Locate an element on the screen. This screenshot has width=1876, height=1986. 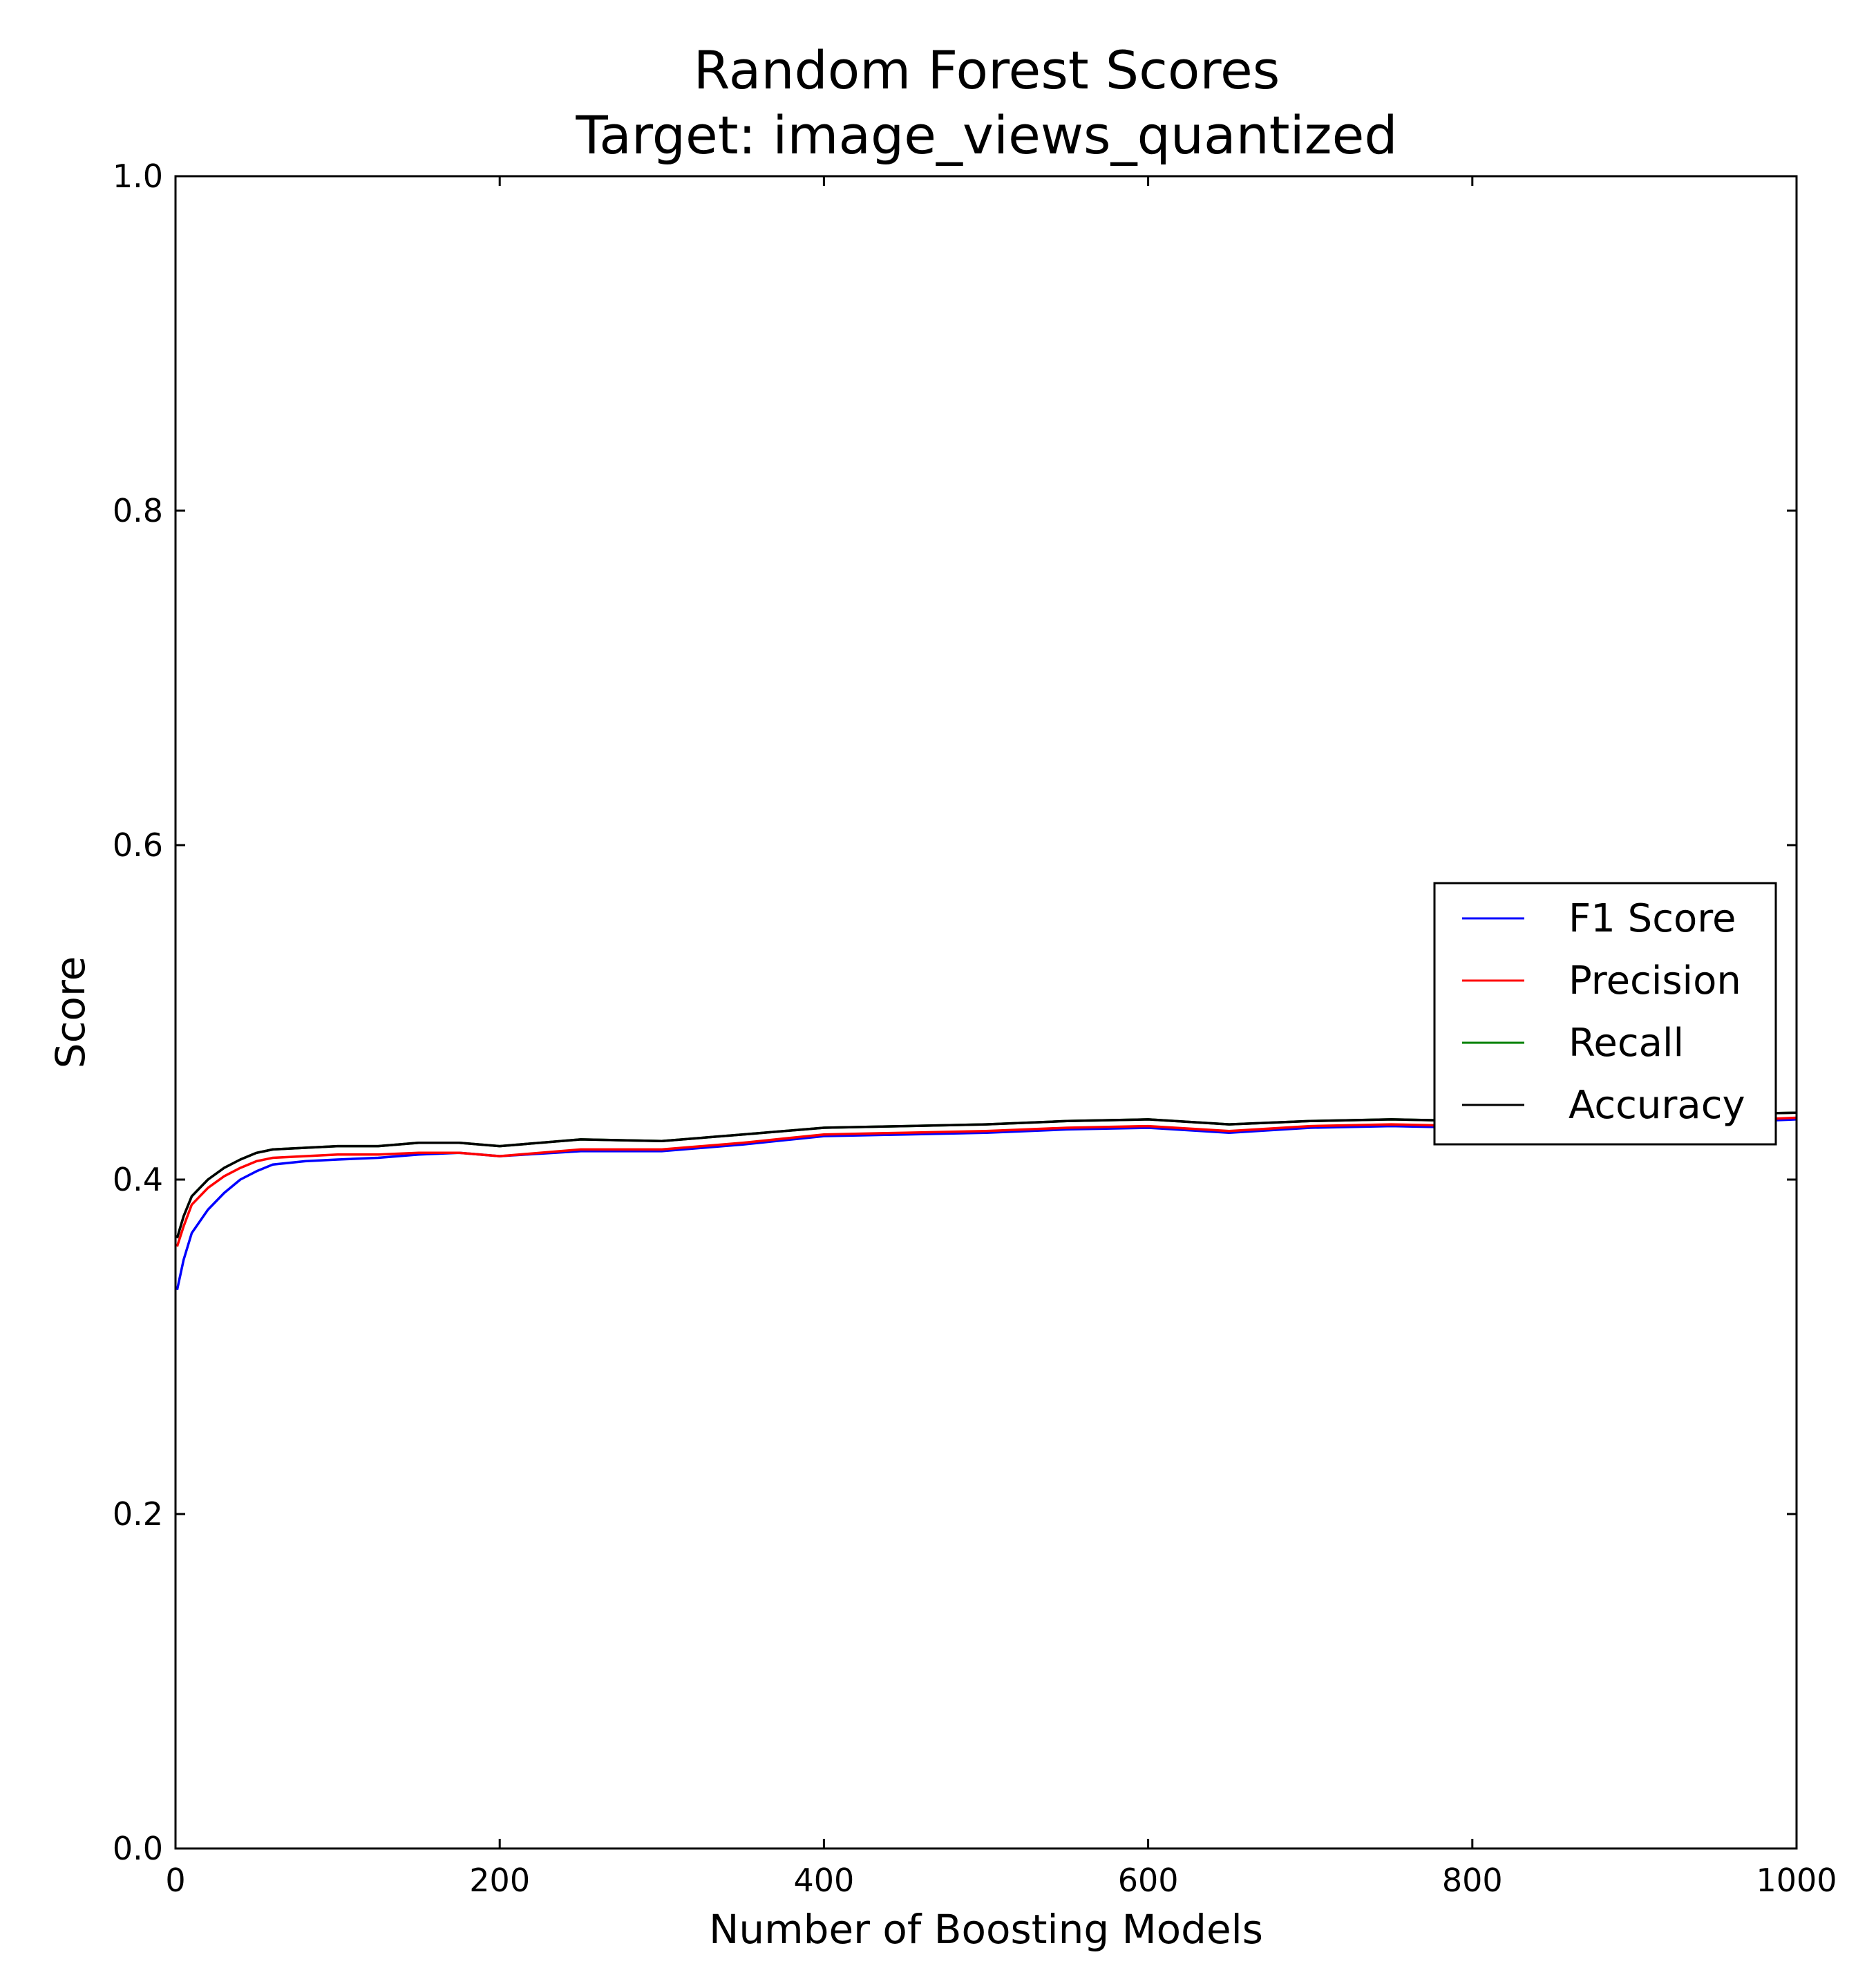
chart-subtitle: Target: image_views_quantized is located at coordinates (986, 135).